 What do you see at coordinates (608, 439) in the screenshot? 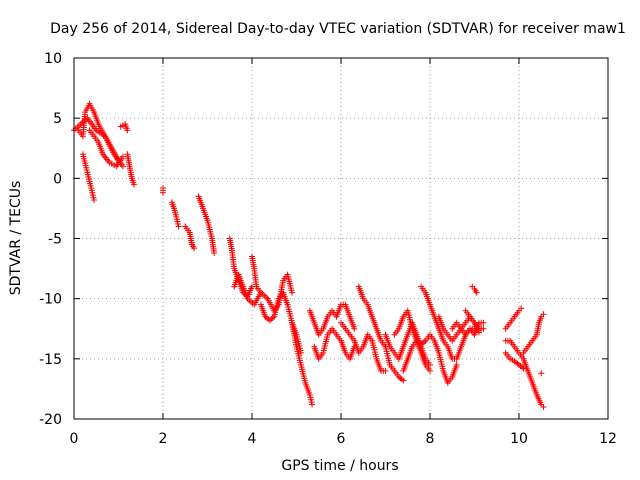
I see `x-tick-label: 12` at bounding box center [608, 439].